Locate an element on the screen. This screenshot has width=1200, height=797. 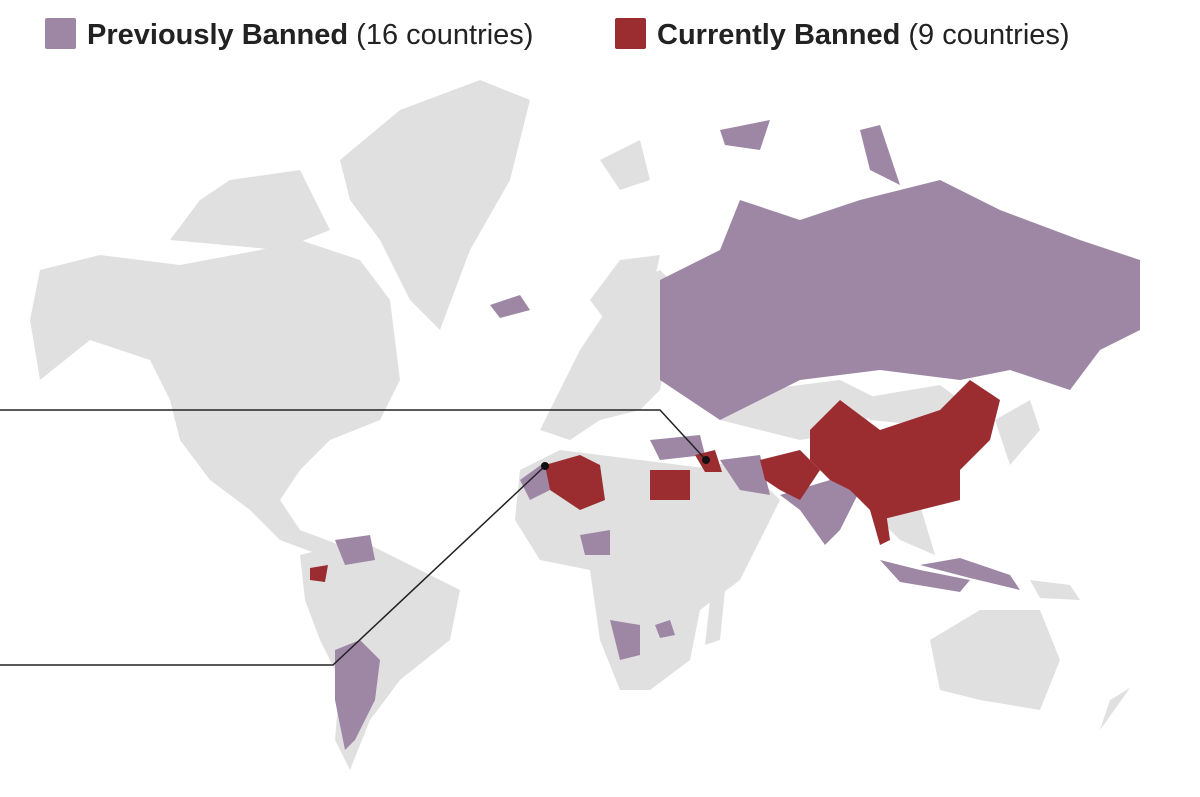
legend-entry: Currently Banned (9 countries) is located at coordinates (863, 35).